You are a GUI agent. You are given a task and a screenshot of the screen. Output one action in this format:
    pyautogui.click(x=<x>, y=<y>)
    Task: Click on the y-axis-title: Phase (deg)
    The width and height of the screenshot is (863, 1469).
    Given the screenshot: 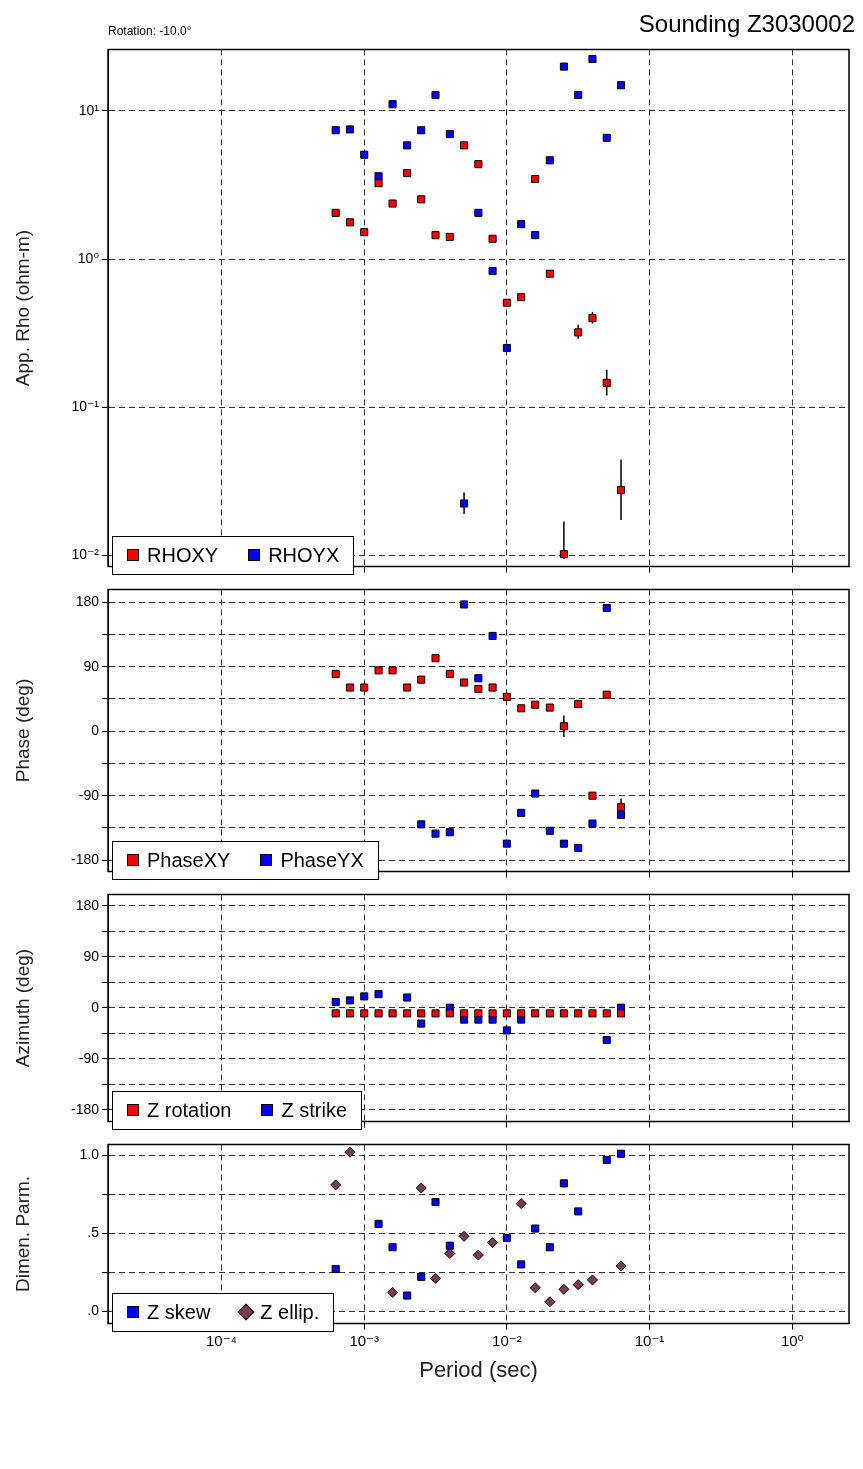 What is the action you would take?
    pyautogui.click(x=22, y=730)
    